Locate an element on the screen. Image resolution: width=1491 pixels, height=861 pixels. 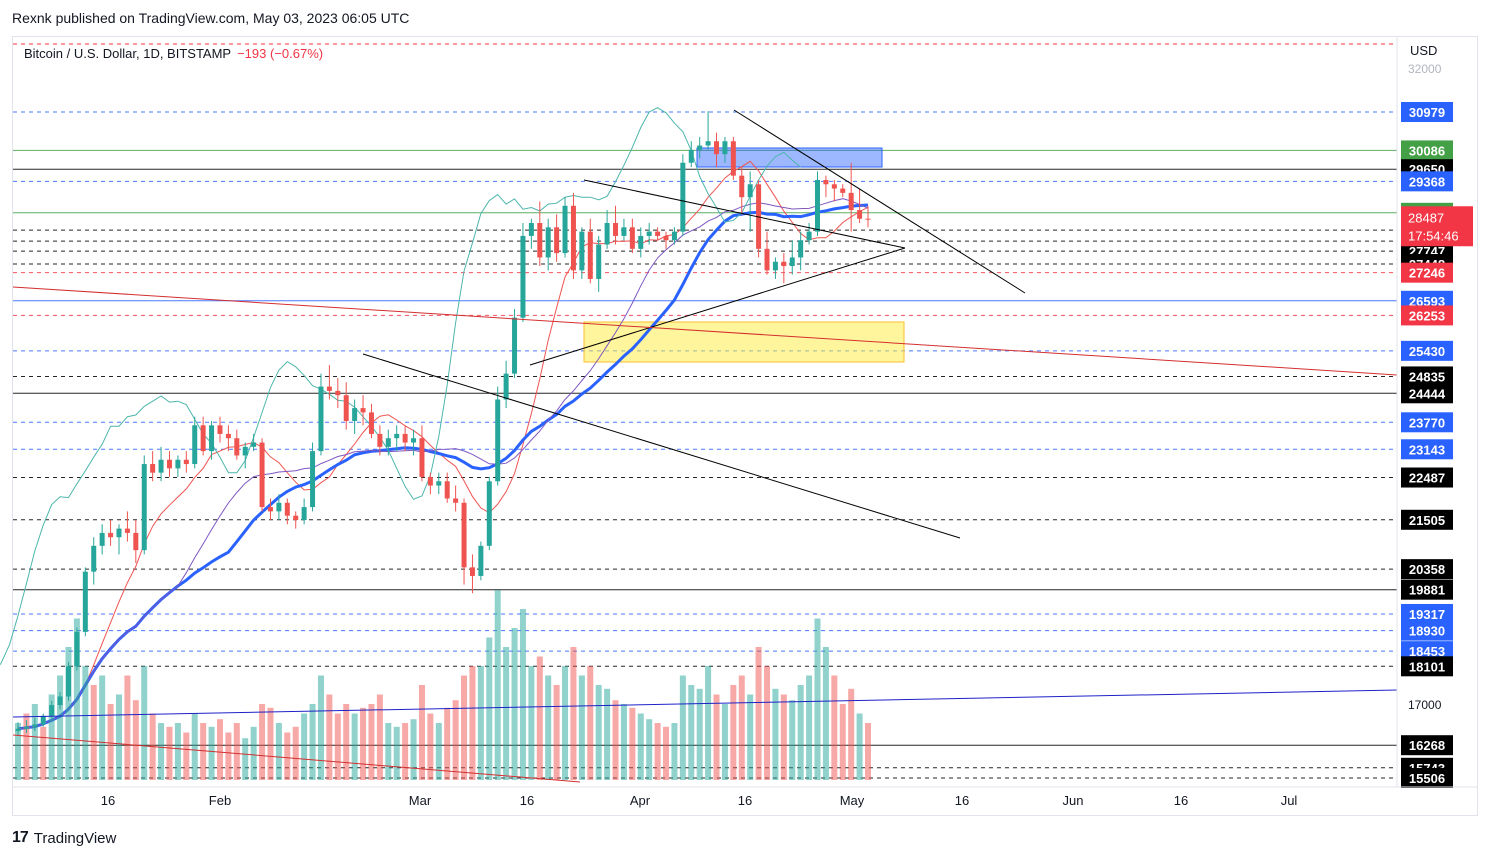
price-label-text: 23770 is located at coordinates (1427, 422).